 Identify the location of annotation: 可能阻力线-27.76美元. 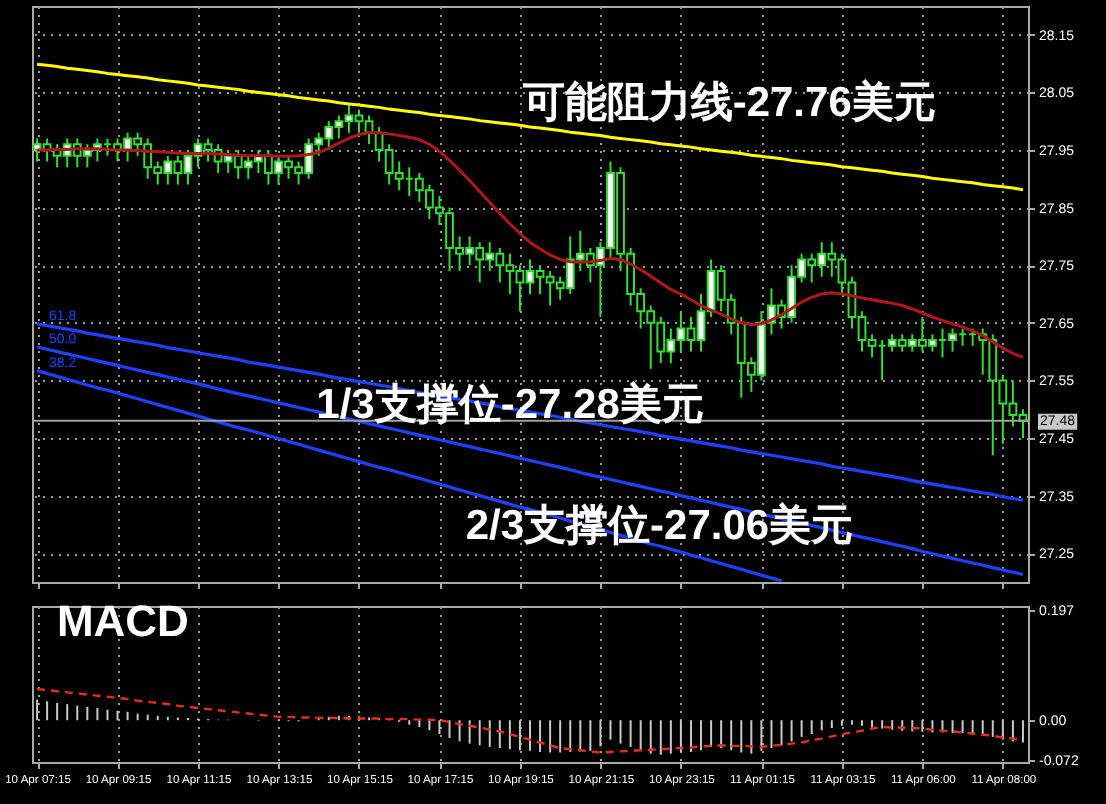
(728, 101).